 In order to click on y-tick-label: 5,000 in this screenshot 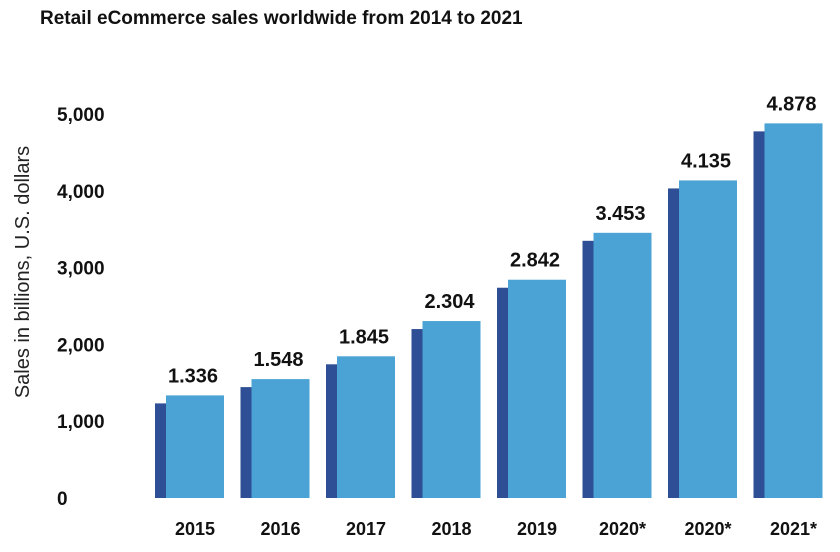, I will do `click(81, 115)`.